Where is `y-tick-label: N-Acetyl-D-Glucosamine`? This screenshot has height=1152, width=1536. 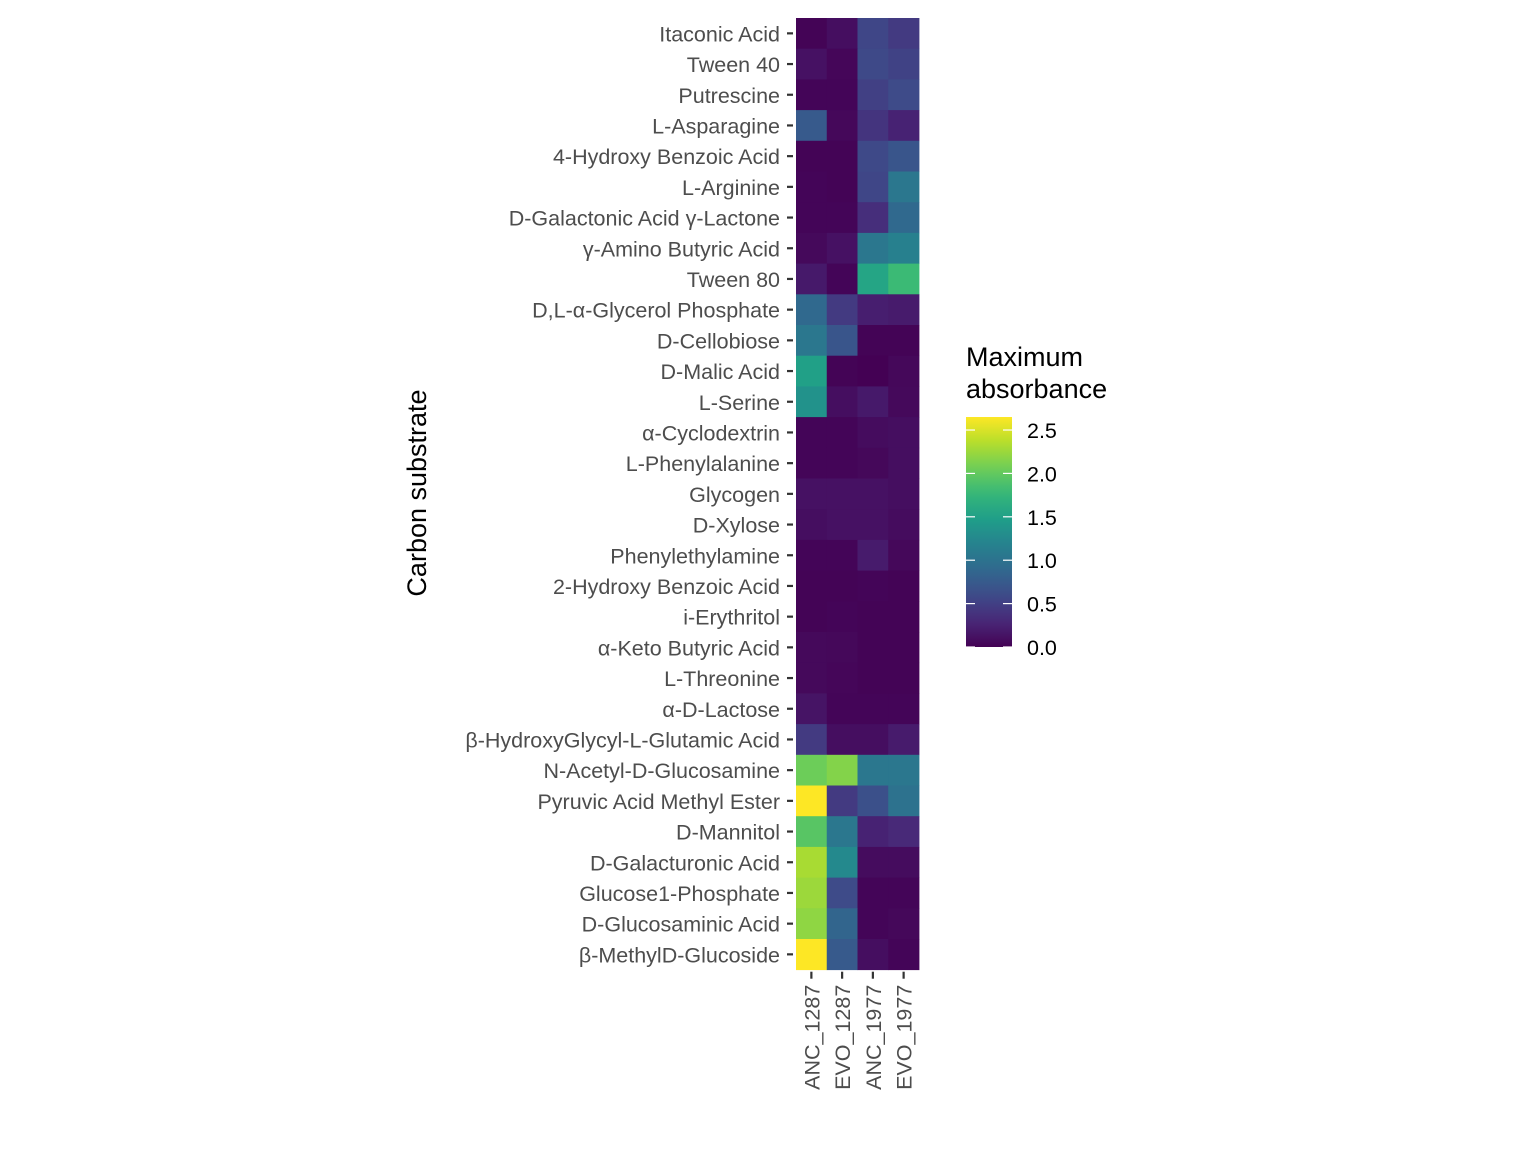
y-tick-label: N-Acetyl-D-Glucosamine is located at coordinates (661, 771).